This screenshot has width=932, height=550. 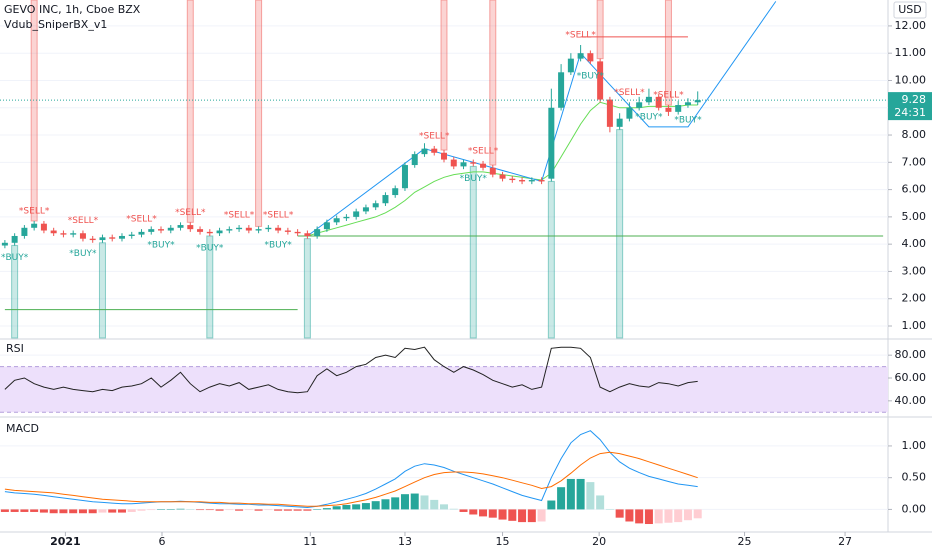 What do you see at coordinates (914, 189) in the screenshot?
I see `y-tick-label: 6.00` at bounding box center [914, 189].